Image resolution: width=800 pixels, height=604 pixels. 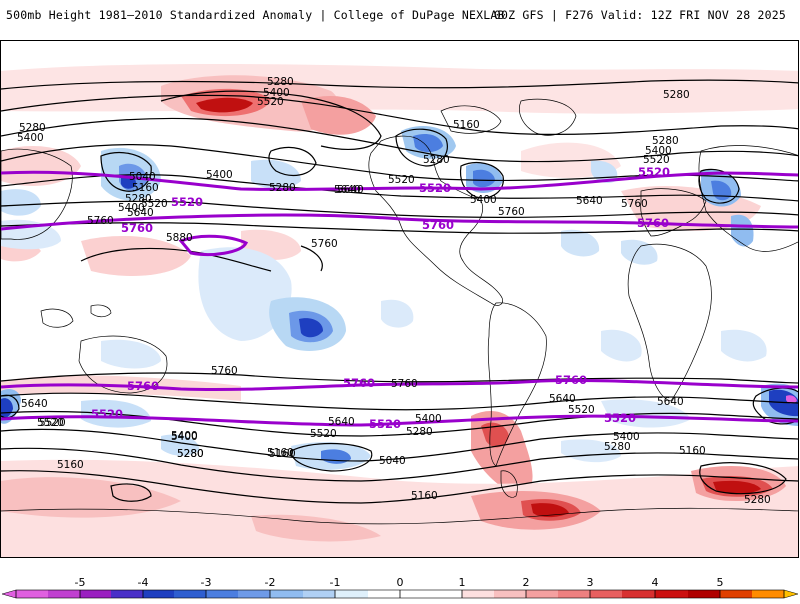 What do you see at coordinates (462, 582) in the screenshot?
I see `colorbar-tick-label: 1` at bounding box center [462, 582].